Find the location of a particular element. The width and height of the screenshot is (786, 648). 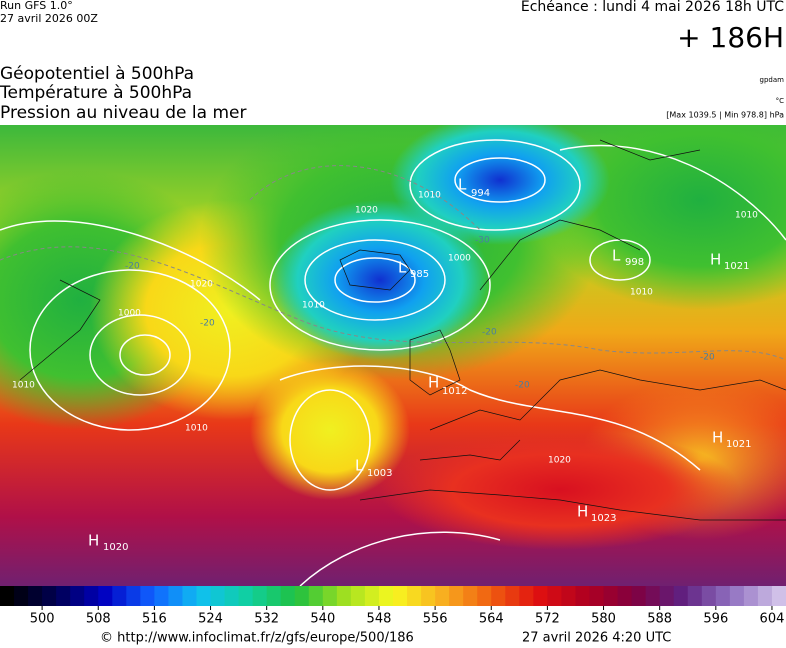

center-pressure: 985 is located at coordinates (419, 274).